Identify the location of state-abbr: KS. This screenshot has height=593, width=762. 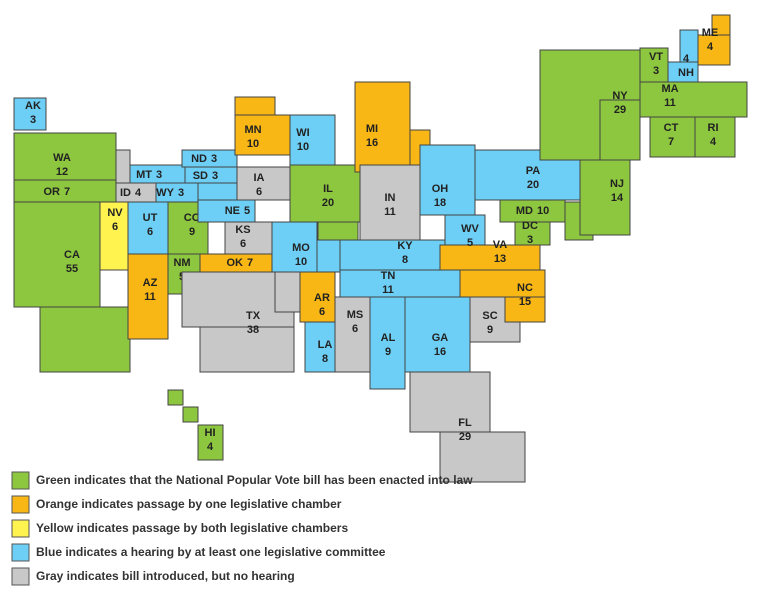
(242, 230).